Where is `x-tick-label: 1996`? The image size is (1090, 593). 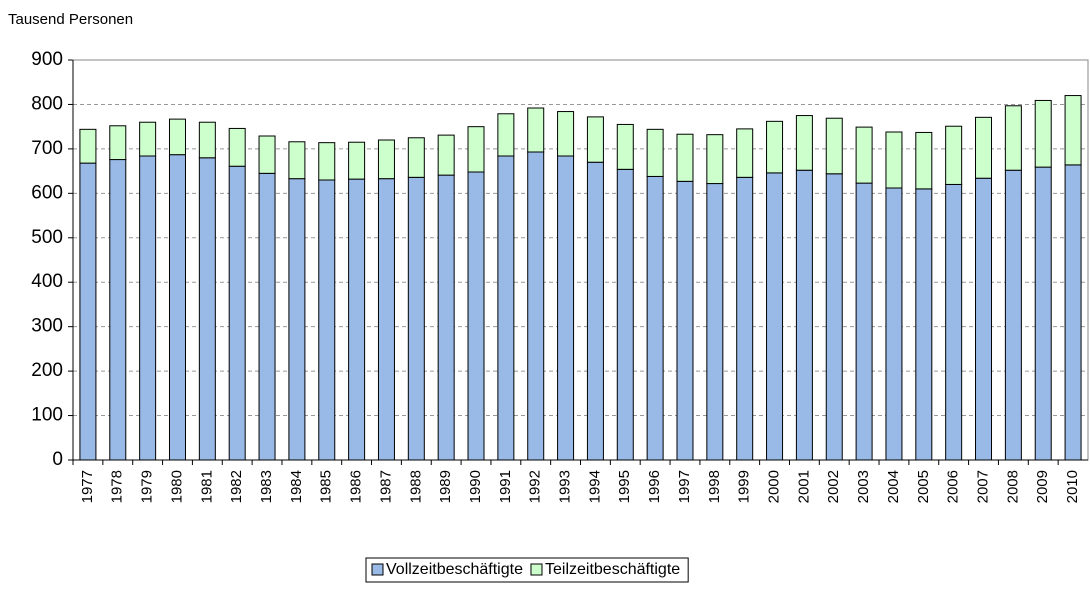
x-tick-label: 1996 is located at coordinates (654, 486).